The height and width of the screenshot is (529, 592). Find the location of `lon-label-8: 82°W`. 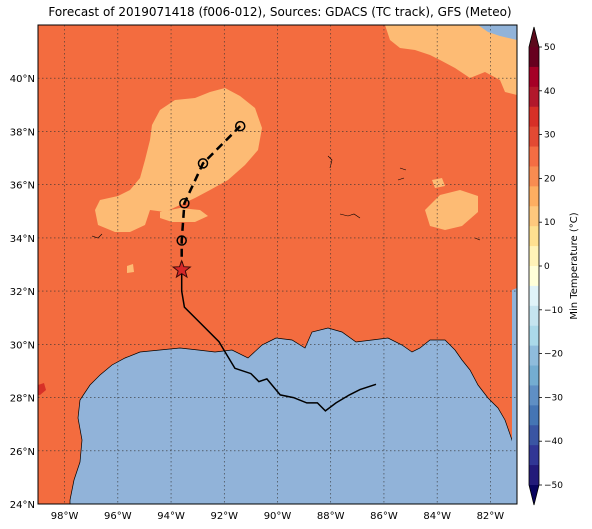

lon-label-8: 82°W is located at coordinates (491, 516).